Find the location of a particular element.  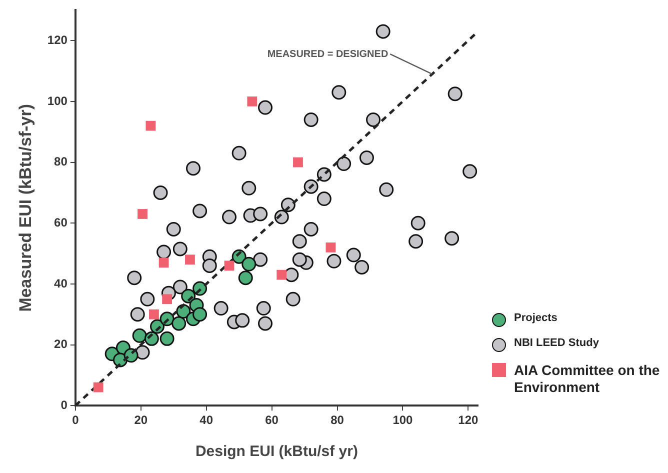

y-tick-label: 100 is located at coordinates (57, 101).